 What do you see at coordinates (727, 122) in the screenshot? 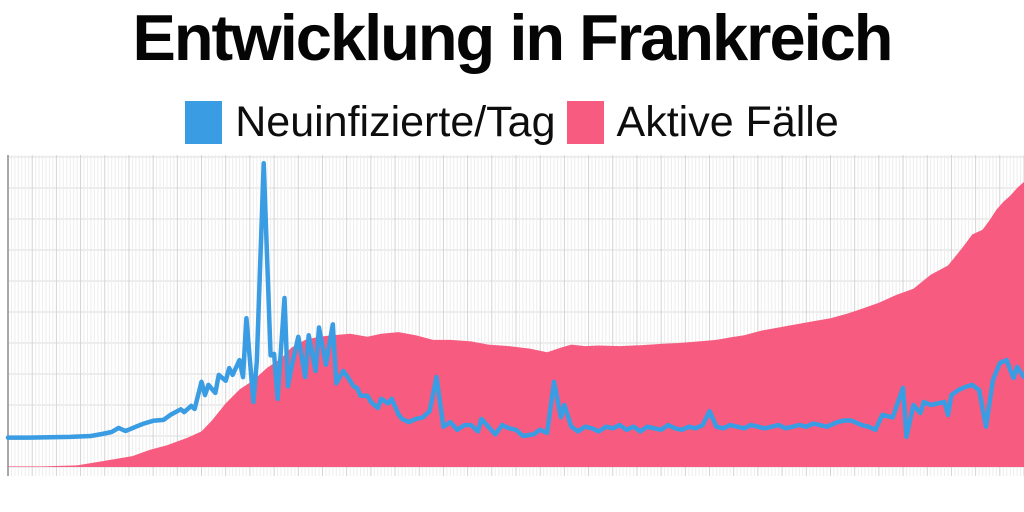
I see `legend-label-aktive-faelle: Aktive Fälle` at bounding box center [727, 122].